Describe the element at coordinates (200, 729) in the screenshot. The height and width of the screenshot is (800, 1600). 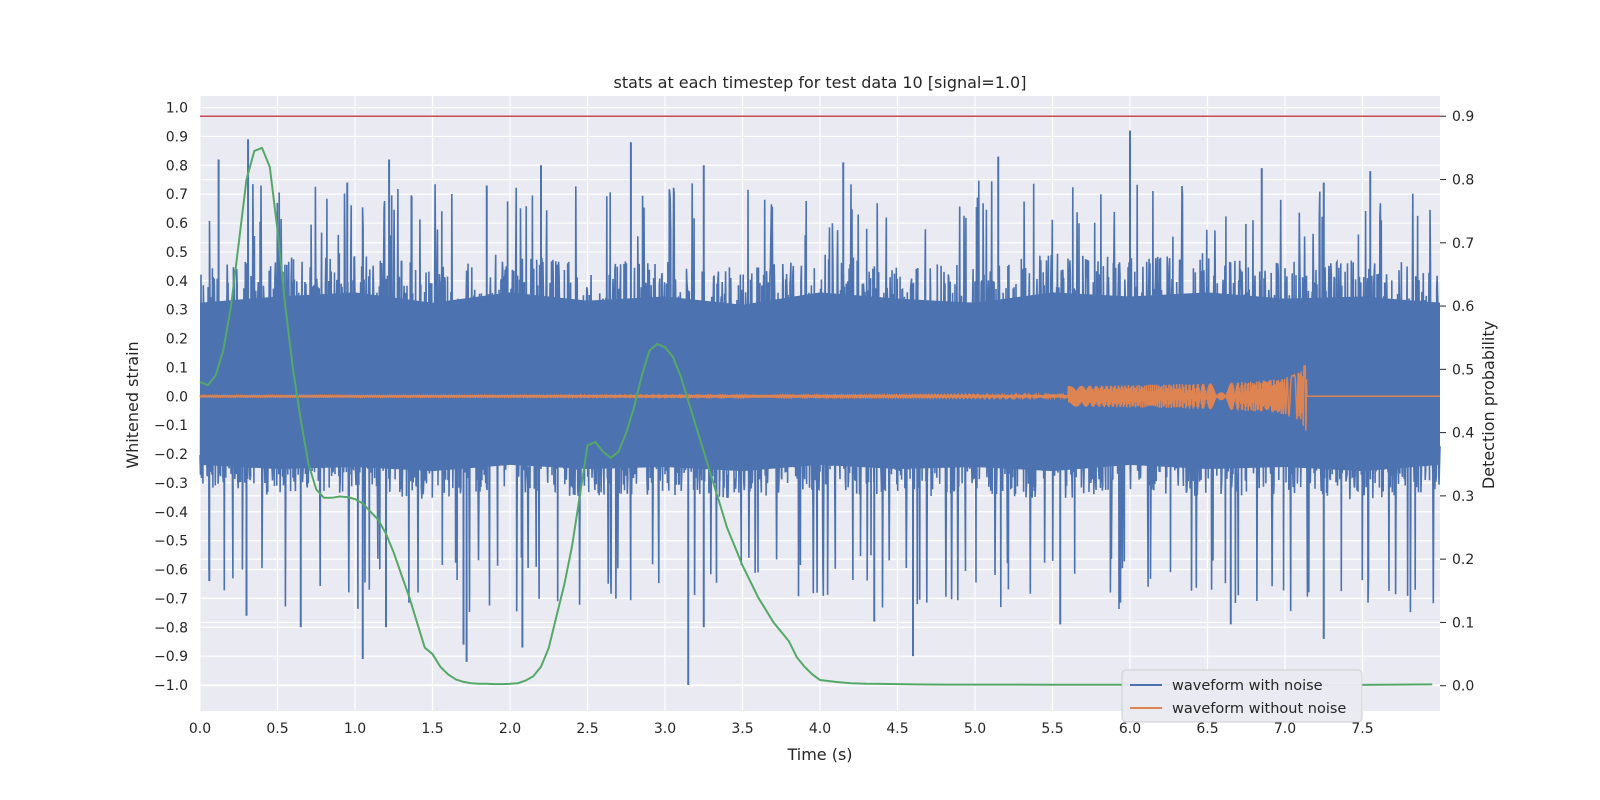
I see `x-tick-label: 0.0` at that location.